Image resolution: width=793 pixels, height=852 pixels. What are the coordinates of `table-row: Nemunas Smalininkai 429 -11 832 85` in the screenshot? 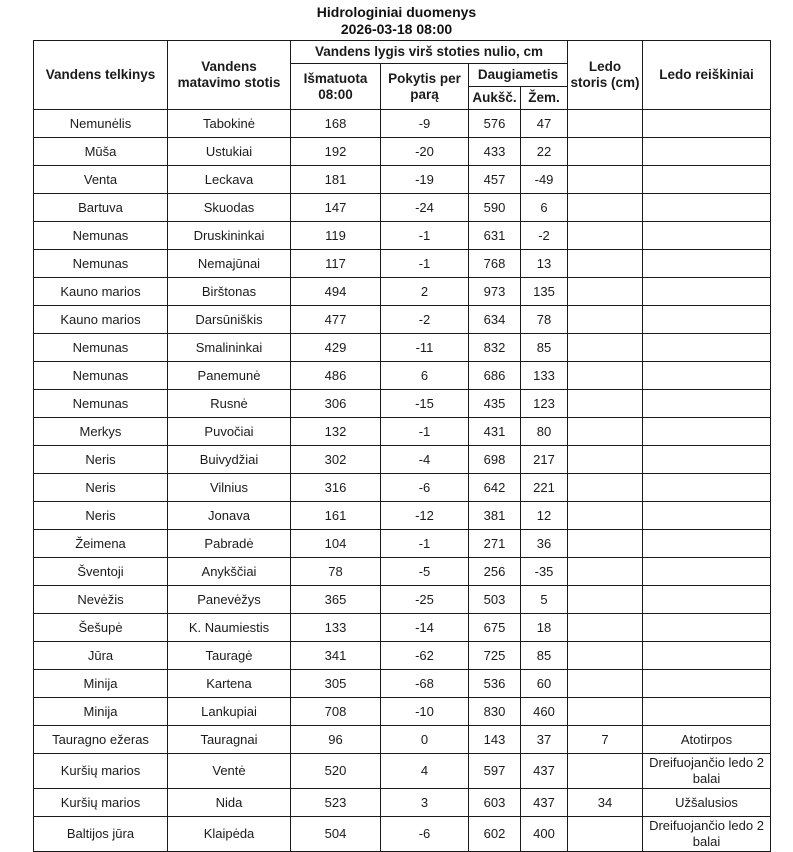 It's located at (402, 347).